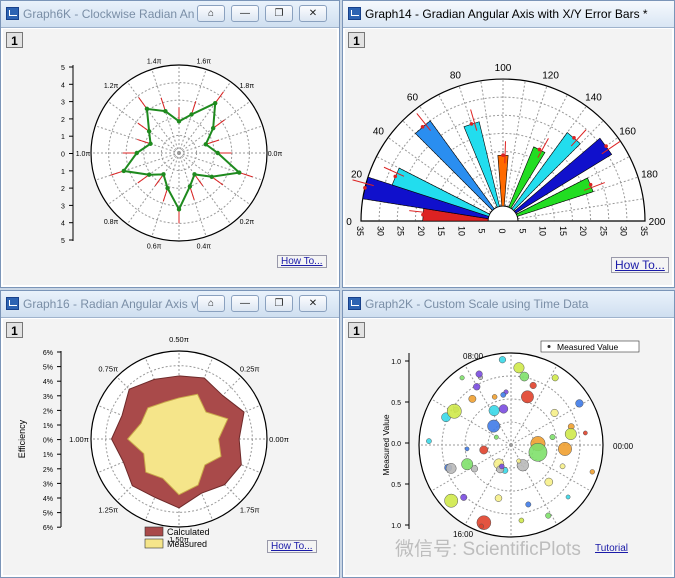 The height and width of the screenshot is (578, 675). I want to click on angular-tick-label: 1.6π, so click(204, 61).